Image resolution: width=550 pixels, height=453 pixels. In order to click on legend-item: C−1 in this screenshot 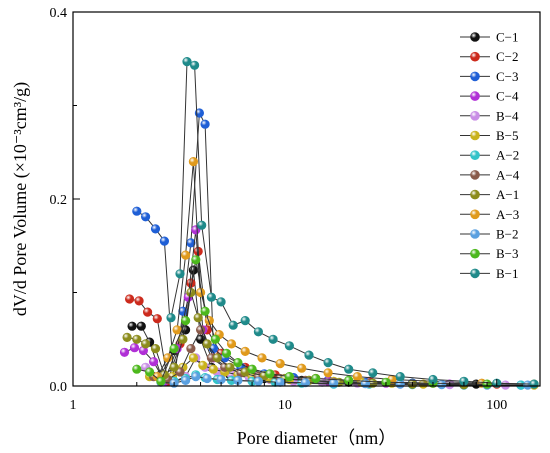, I will do `click(489, 37)`.